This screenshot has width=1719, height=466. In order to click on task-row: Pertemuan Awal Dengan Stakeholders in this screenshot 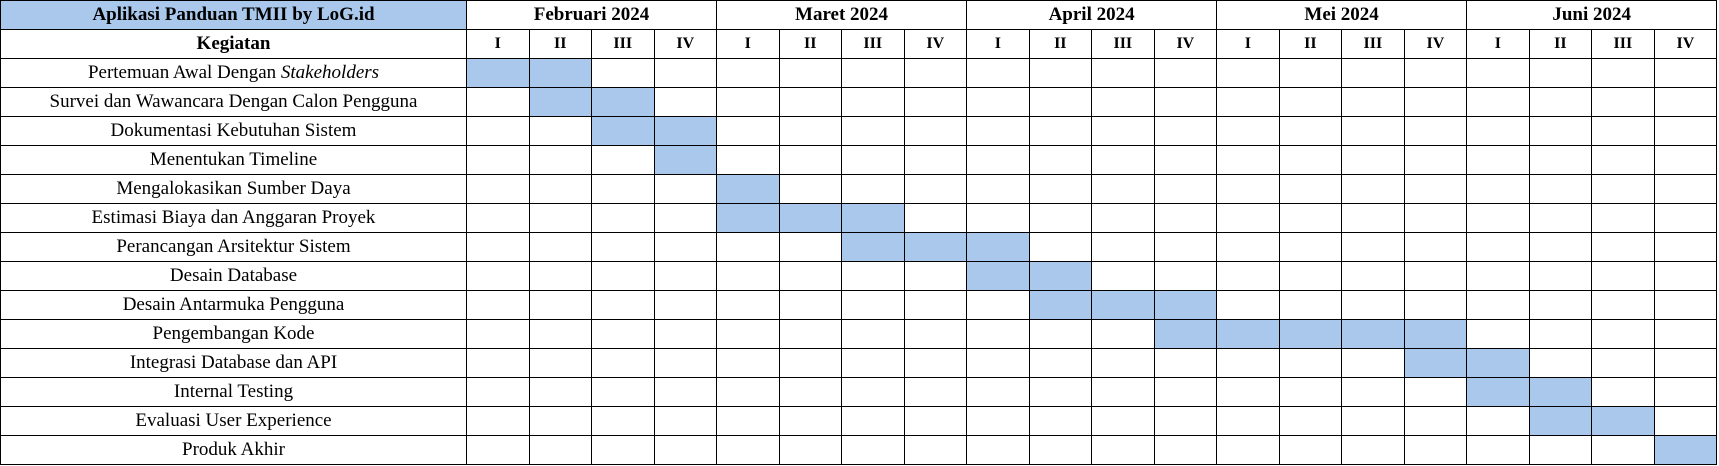, I will do `click(859, 73)`.